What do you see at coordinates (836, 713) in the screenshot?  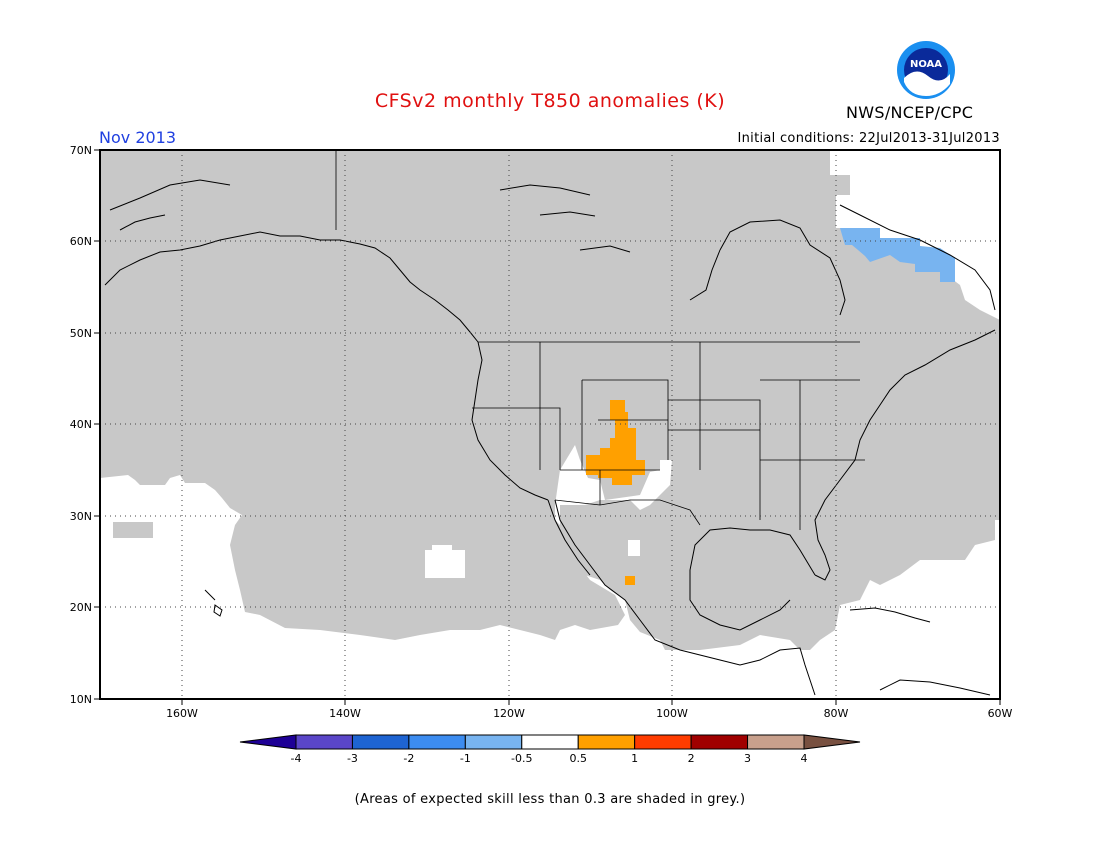 I see `lon-label-80w: 80W` at bounding box center [836, 713].